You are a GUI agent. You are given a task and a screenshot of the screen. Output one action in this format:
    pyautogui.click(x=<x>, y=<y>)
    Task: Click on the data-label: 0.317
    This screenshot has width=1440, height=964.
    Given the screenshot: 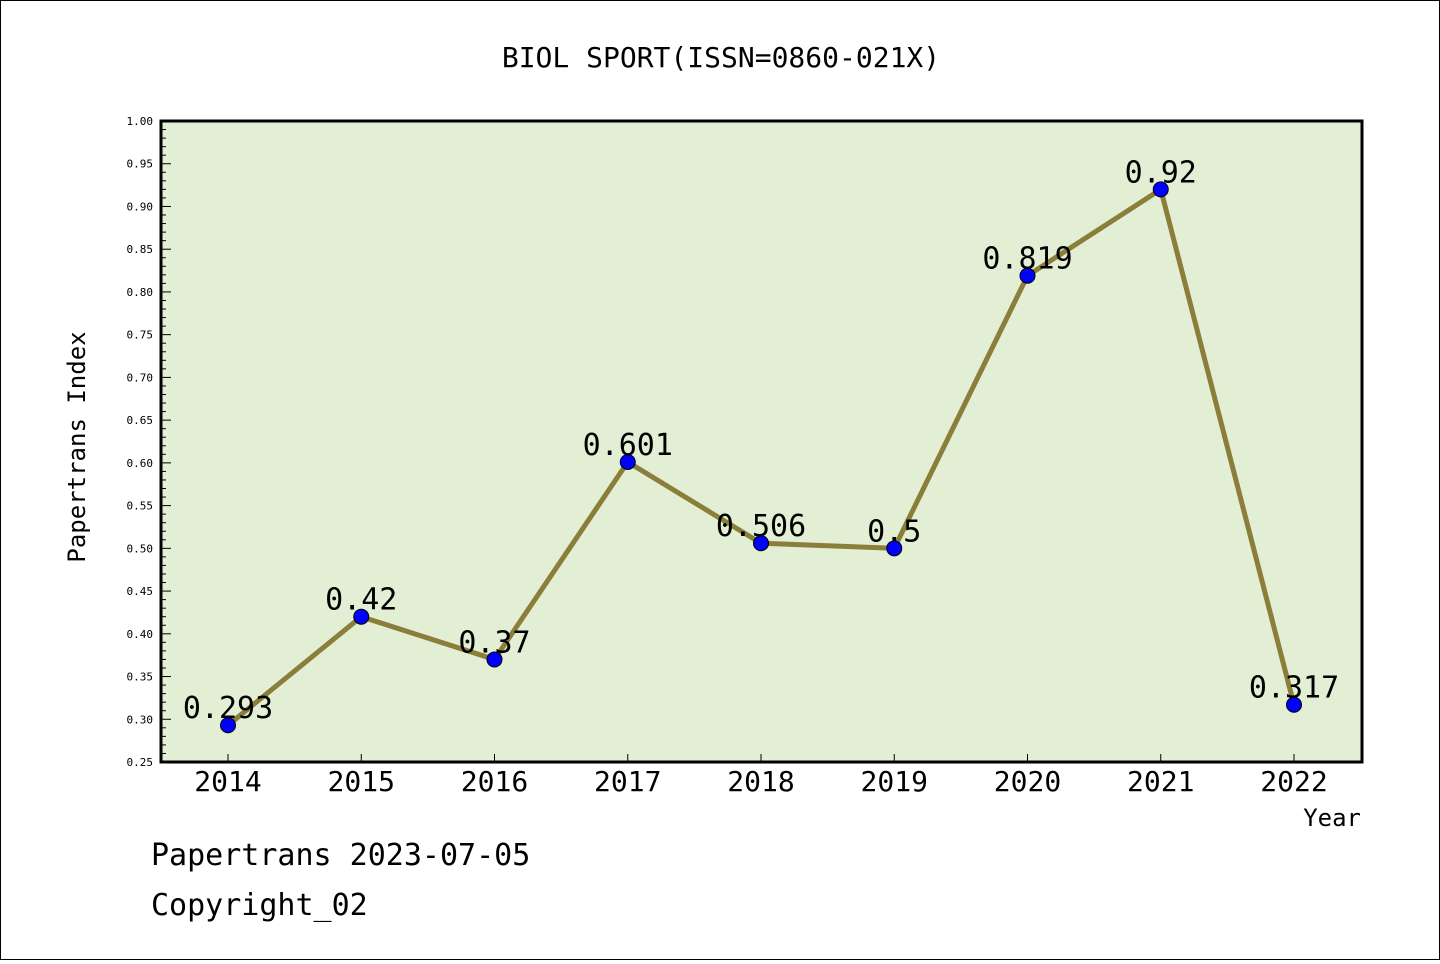 What is the action you would take?
    pyautogui.click(x=1294, y=688)
    